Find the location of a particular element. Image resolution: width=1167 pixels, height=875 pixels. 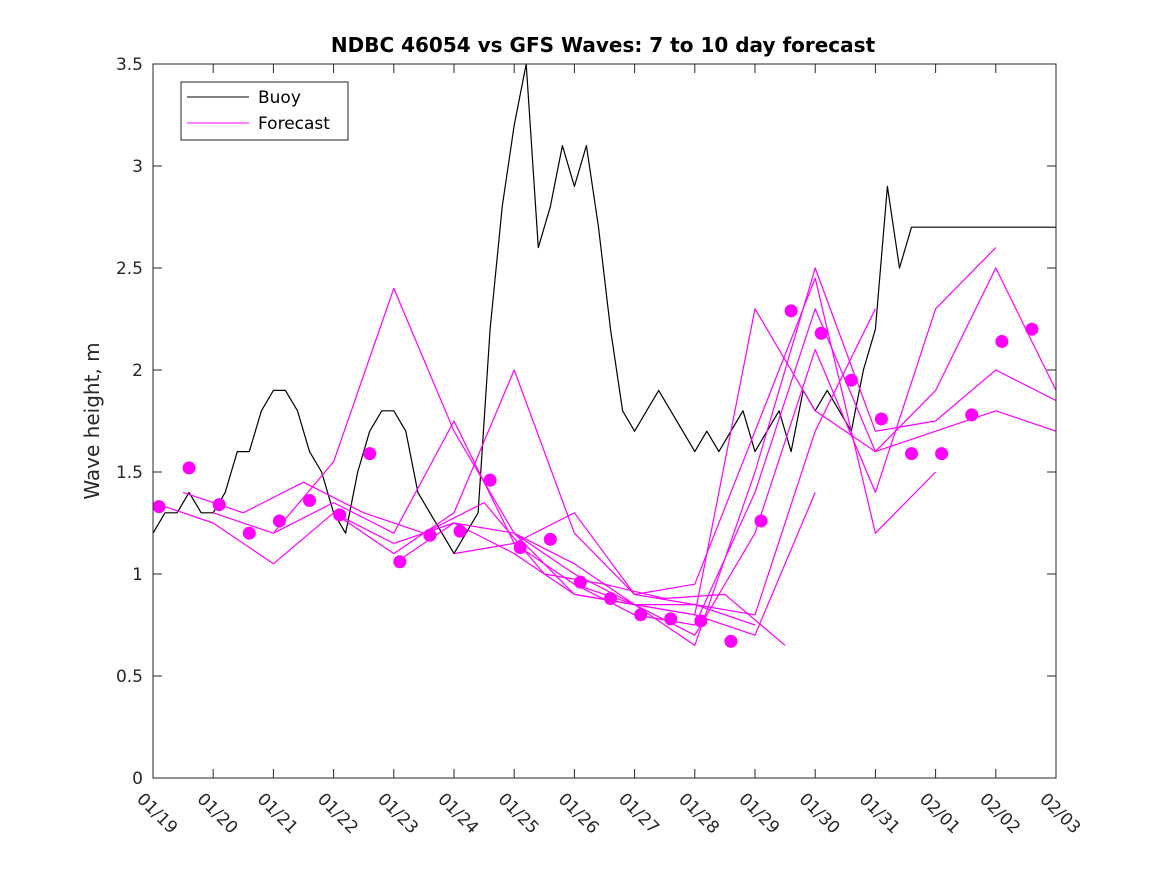

x-tick-label: 01/29 is located at coordinates (758, 813).